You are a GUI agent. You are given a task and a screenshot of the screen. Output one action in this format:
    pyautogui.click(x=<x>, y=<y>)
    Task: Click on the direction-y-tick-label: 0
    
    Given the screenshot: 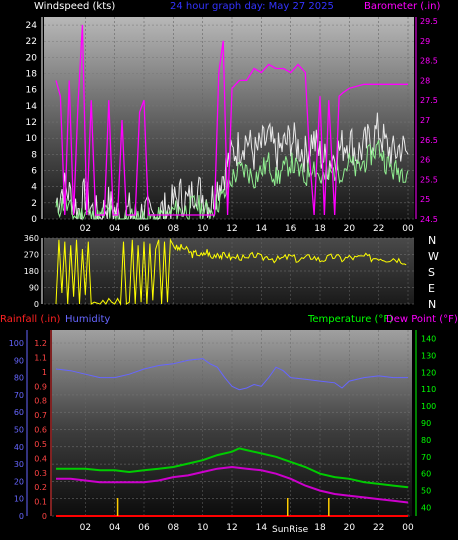 What is the action you would take?
    pyautogui.click(x=36, y=304)
    